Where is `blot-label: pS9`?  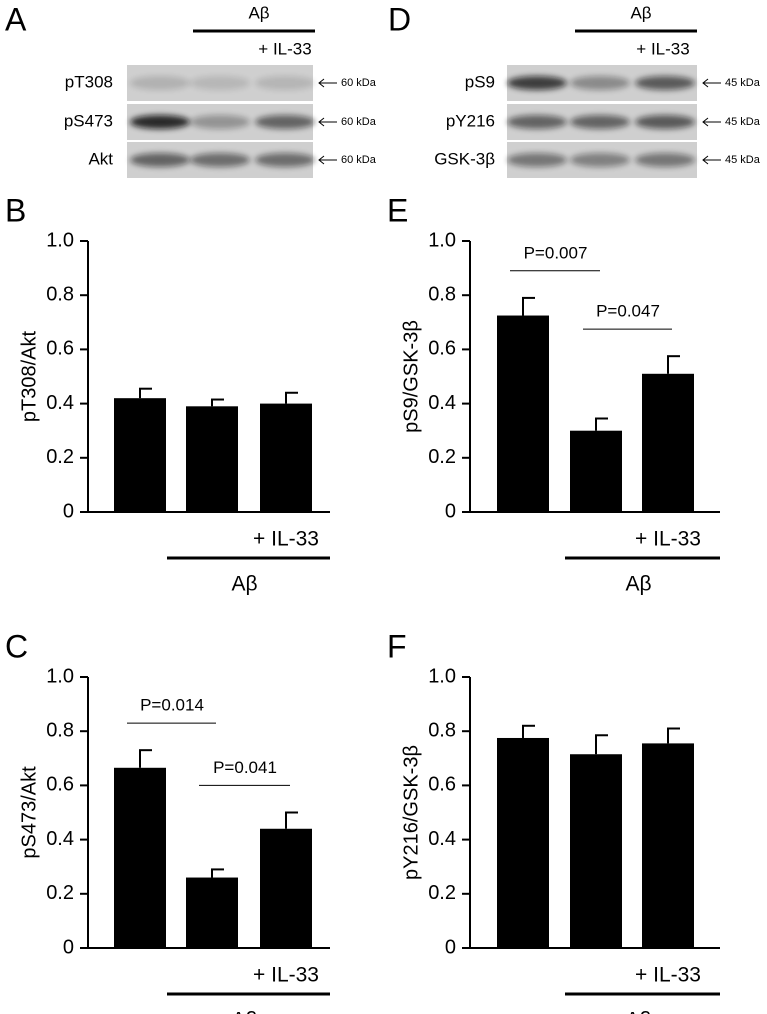
blot-label: pS9 is located at coordinates (480, 81).